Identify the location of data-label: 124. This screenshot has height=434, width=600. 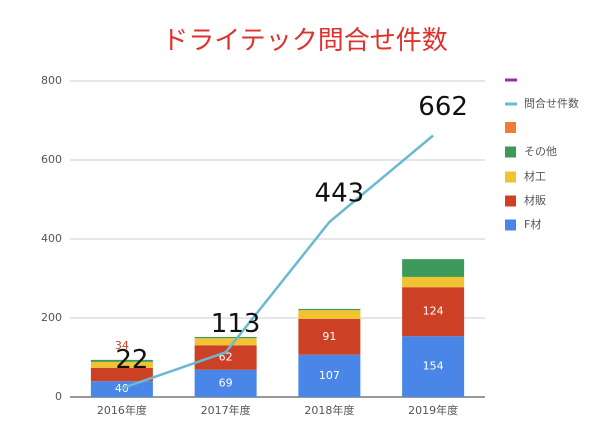
(433, 311).